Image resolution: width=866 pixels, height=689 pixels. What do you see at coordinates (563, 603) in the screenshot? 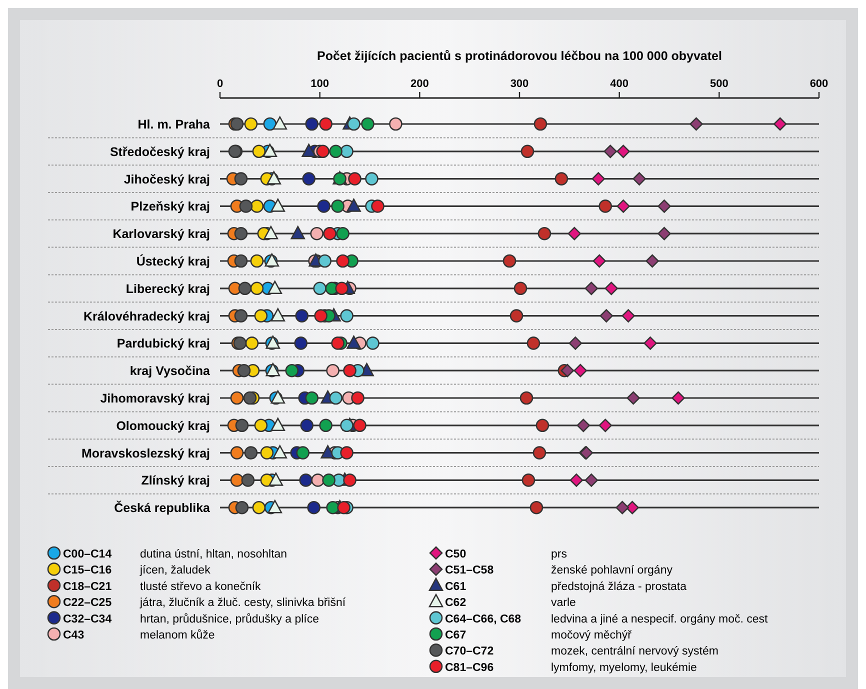
I see `text: varle` at bounding box center [563, 603].